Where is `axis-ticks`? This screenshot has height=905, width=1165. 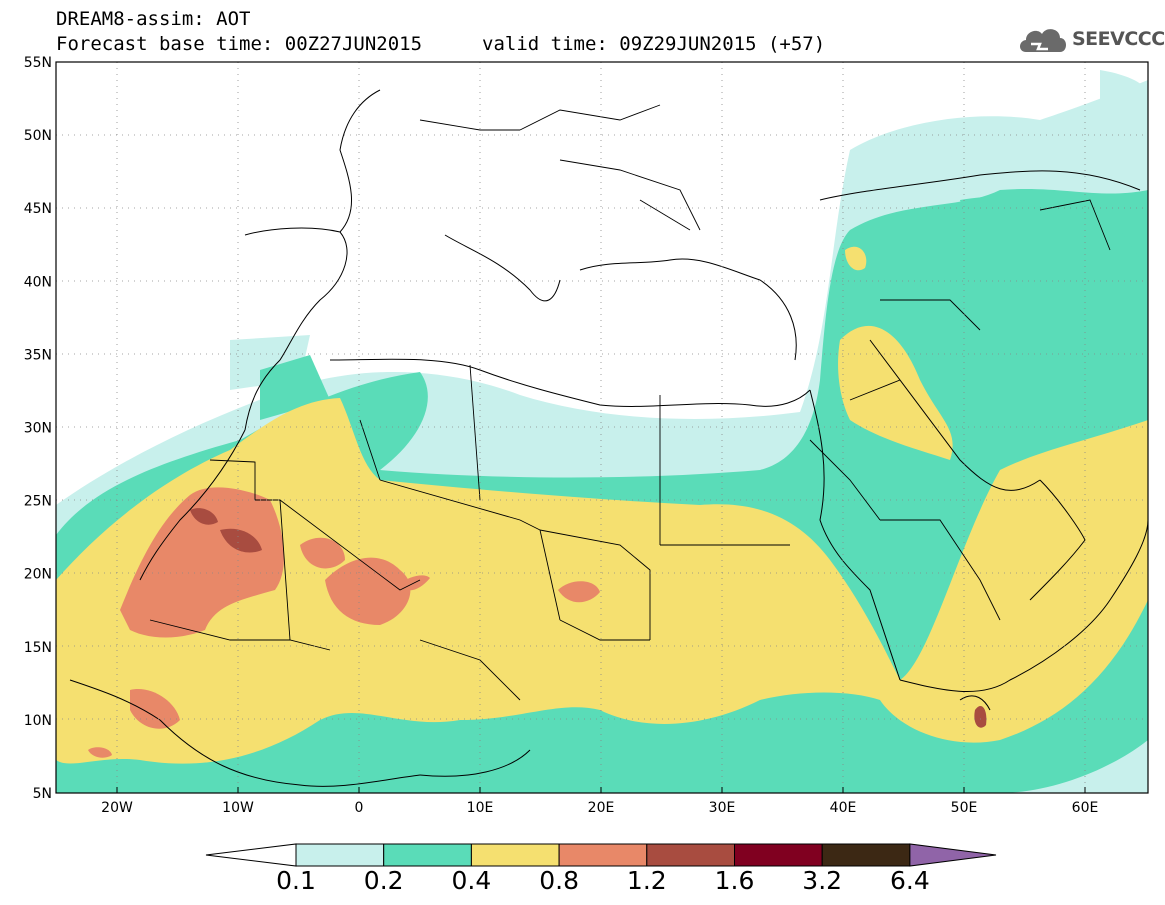 axis-ticks is located at coordinates (601, 790).